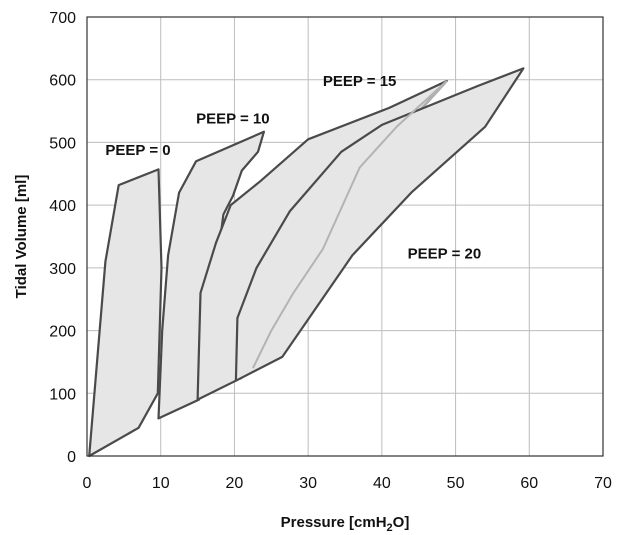 The image size is (622, 535). What do you see at coordinates (87, 483) in the screenshot?
I see `x-tick-label: 0` at bounding box center [87, 483].